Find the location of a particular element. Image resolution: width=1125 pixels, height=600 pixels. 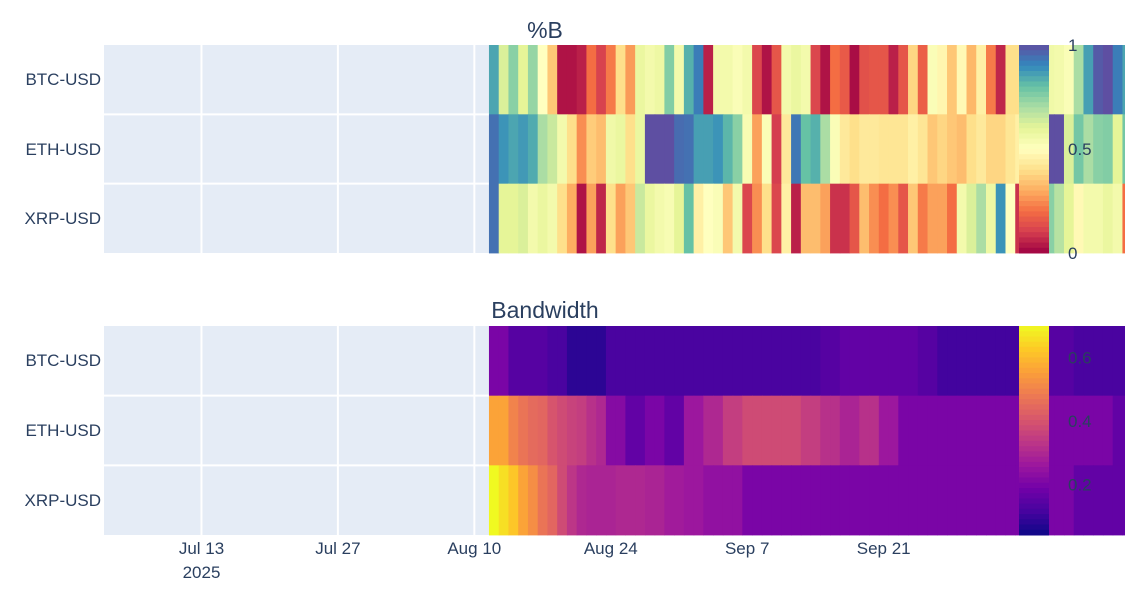

x-tick-label: Aug 24 is located at coordinates (611, 548).